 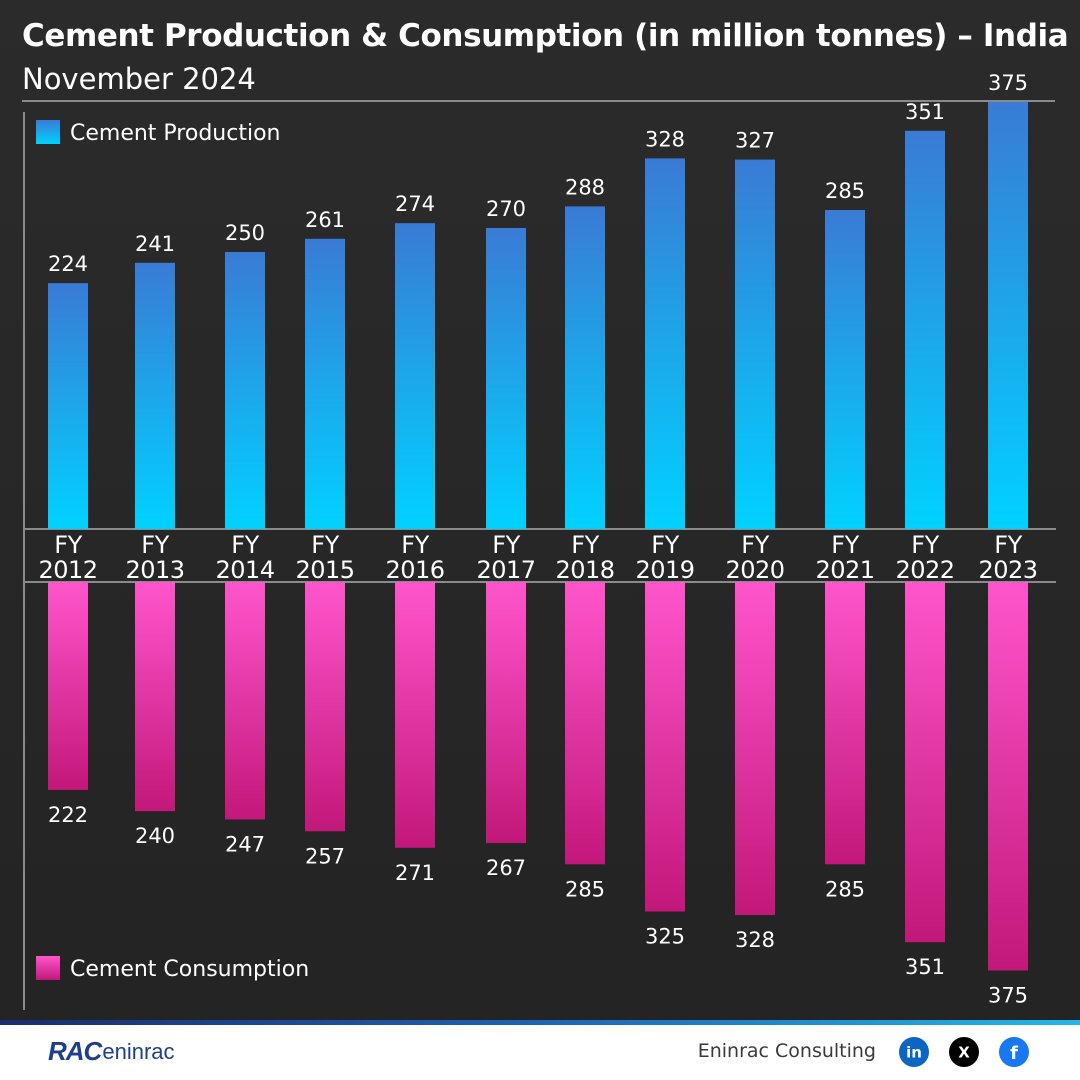 I want to click on legend-consumption-label: Cement Consumption, so click(x=189, y=969).